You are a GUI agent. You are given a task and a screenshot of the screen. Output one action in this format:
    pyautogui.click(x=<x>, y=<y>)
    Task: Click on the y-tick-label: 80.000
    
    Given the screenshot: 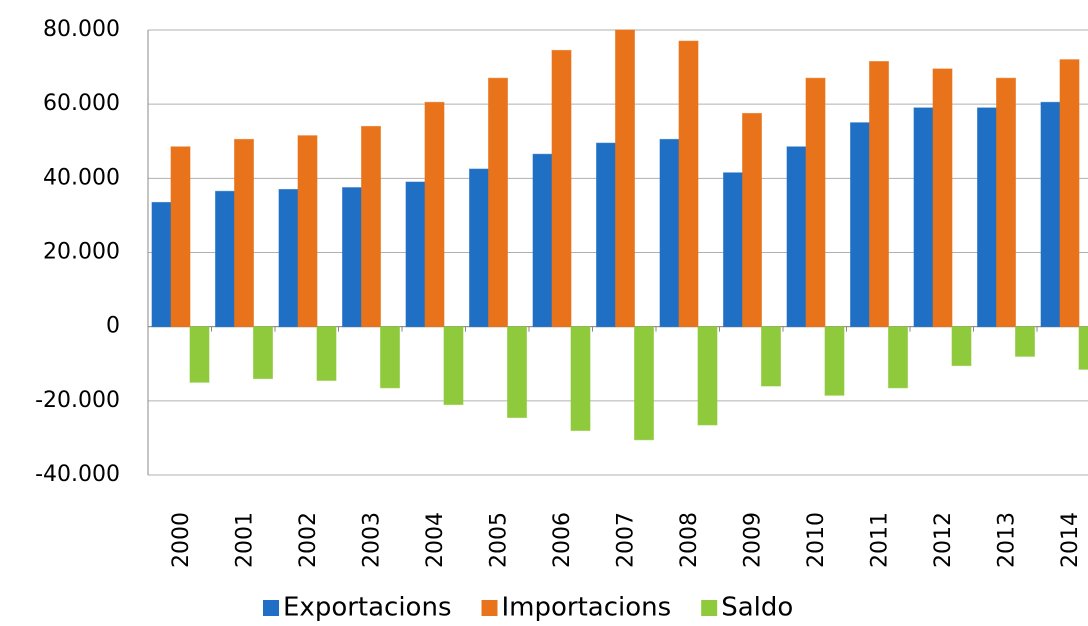 What is the action you would take?
    pyautogui.click(x=81, y=29)
    